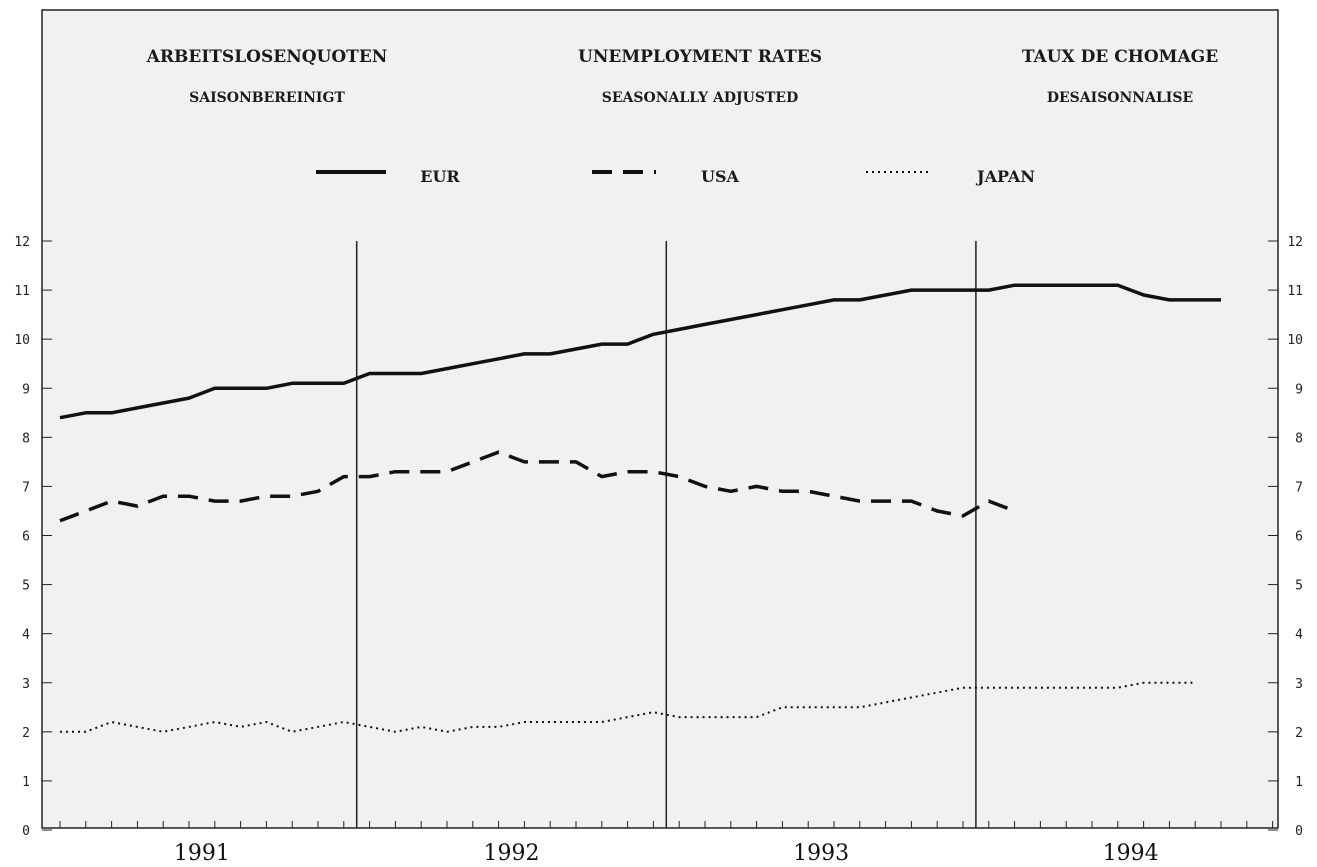  Describe the element at coordinates (26, 782) in the screenshot. I see `y-tick-label-left: 1` at that location.